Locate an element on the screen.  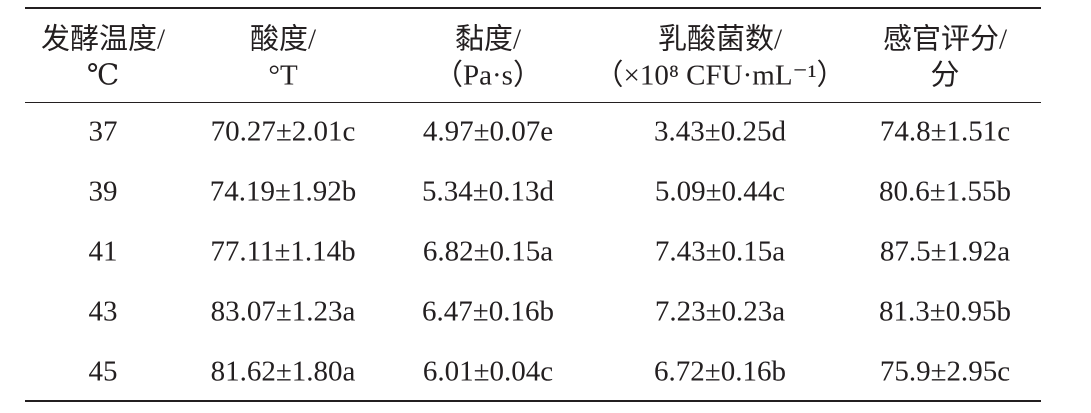
table-cell: 80.6±1.55b is located at coordinates (945, 191).